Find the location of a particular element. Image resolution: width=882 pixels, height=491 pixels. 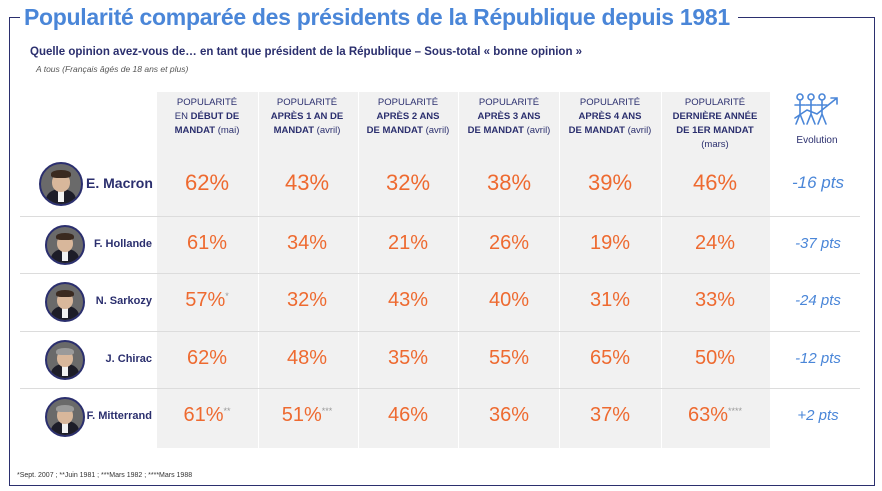

value-text: 38% is located at coordinates (509, 182).